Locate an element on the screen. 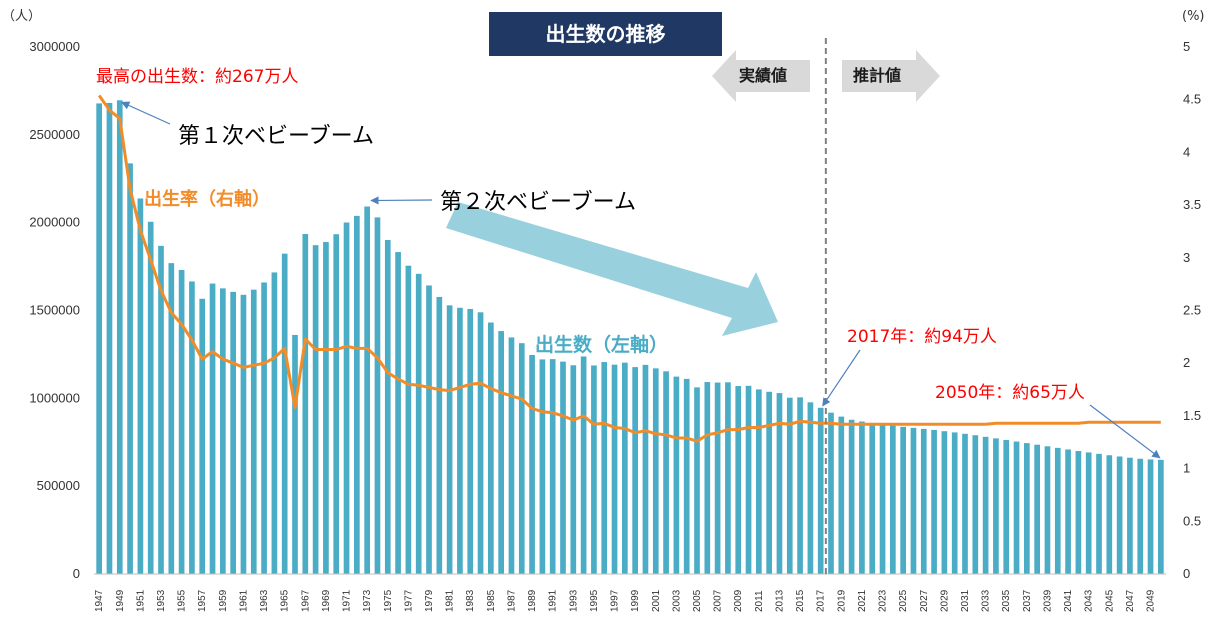 The height and width of the screenshot is (623, 1216). bar-1955 is located at coordinates (181, 421).